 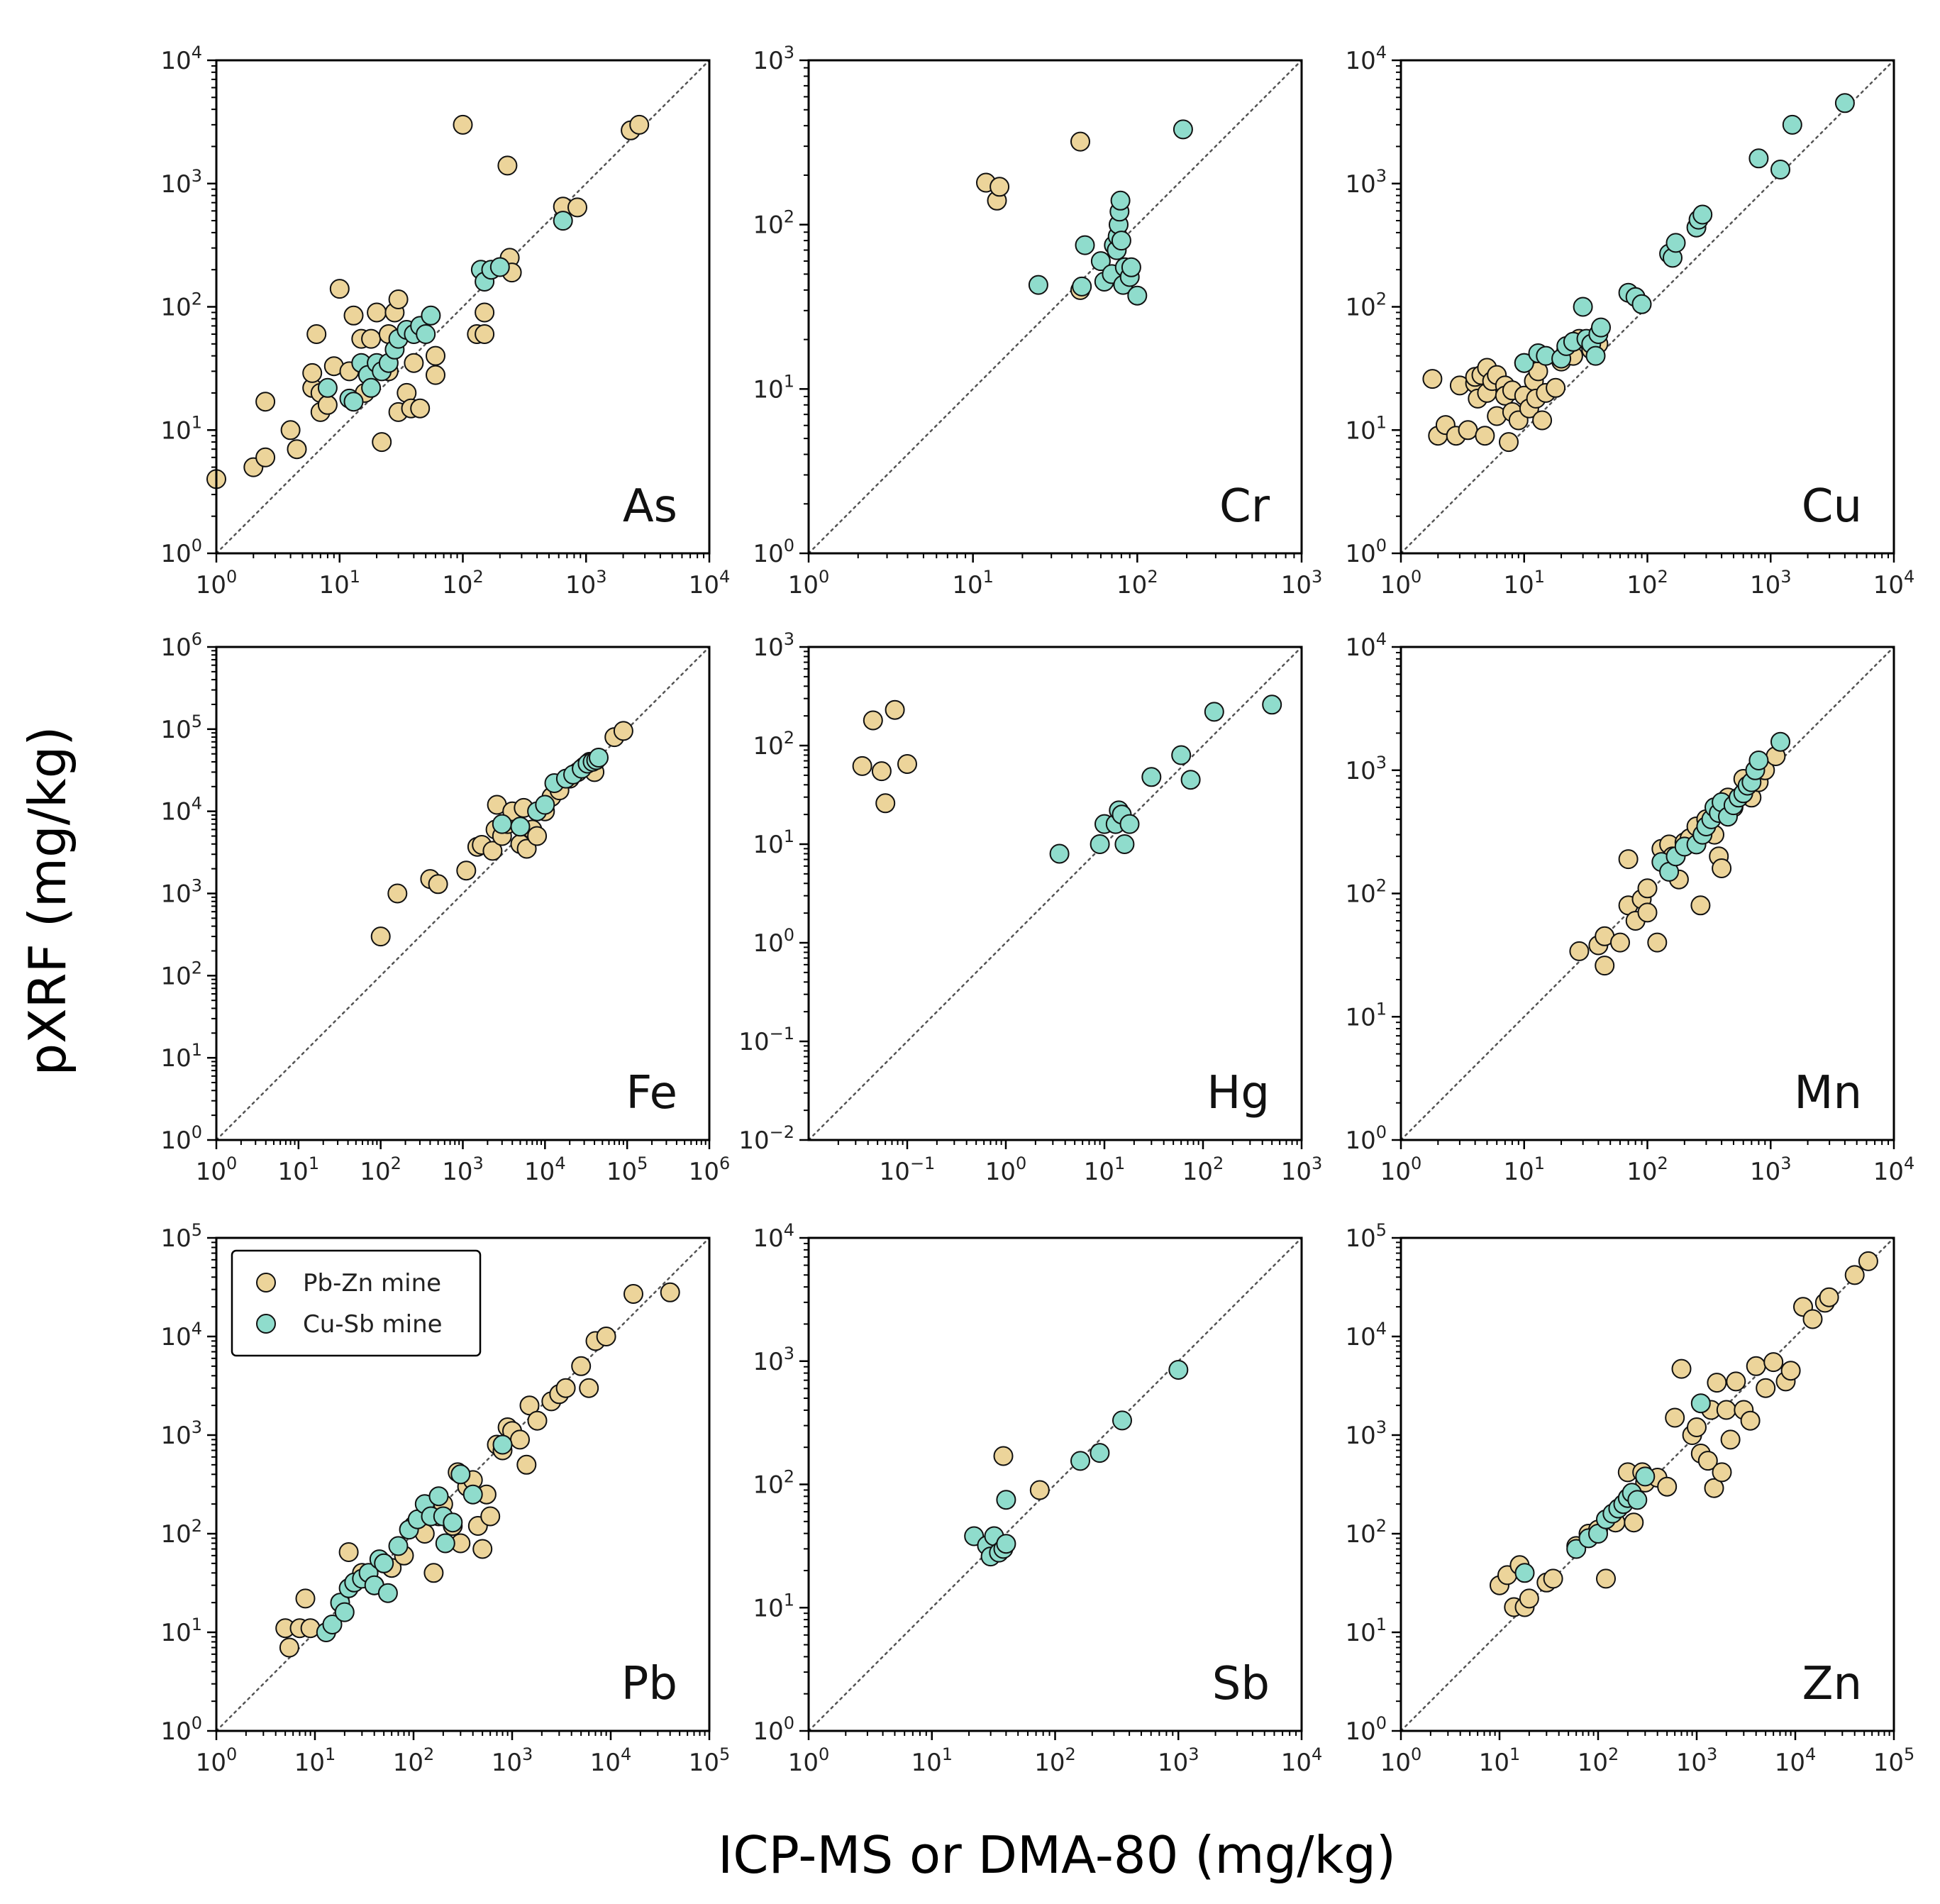 What do you see at coordinates (908, 1170) in the screenshot?
I see `x-tick-label: 10⁻¹` at bounding box center [908, 1170].